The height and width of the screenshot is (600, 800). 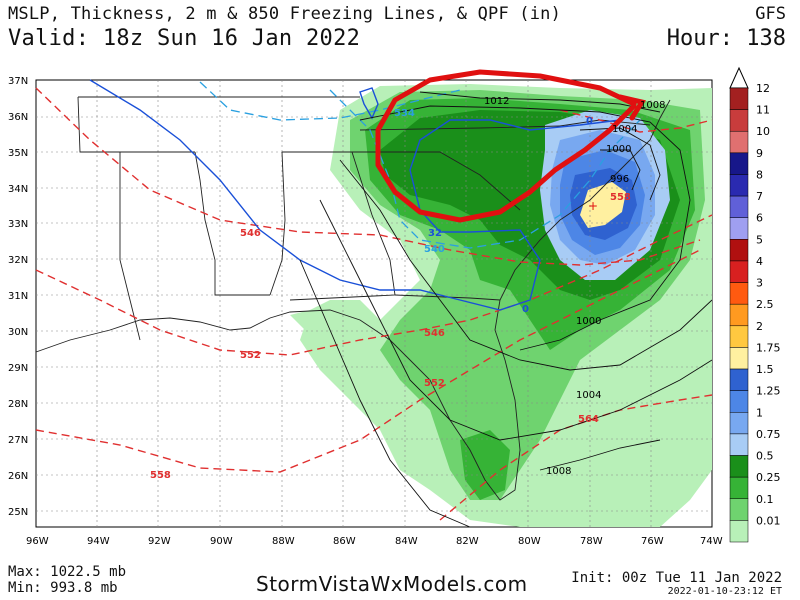 I want to click on thickness-label: 534, so click(x=404, y=113).